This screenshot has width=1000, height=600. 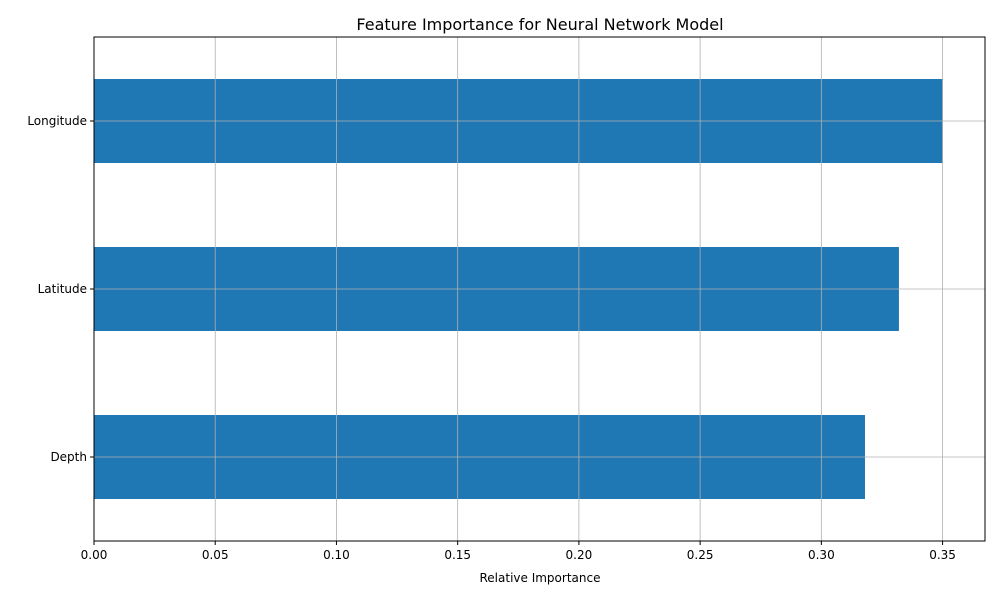 What do you see at coordinates (94, 555) in the screenshot?
I see `x-tick-label: 0.00` at bounding box center [94, 555].